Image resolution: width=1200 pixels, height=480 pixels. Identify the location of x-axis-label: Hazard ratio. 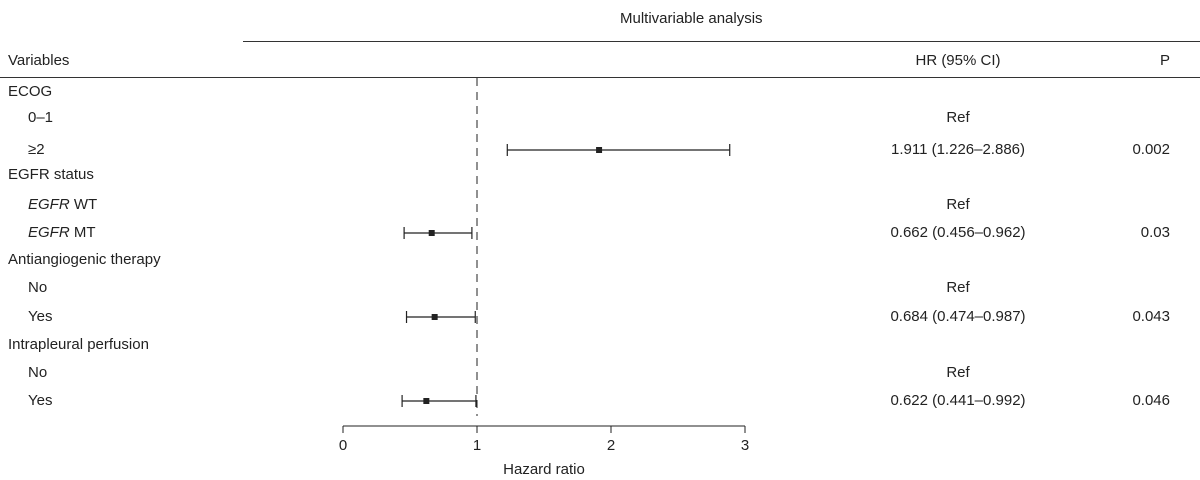
(544, 469).